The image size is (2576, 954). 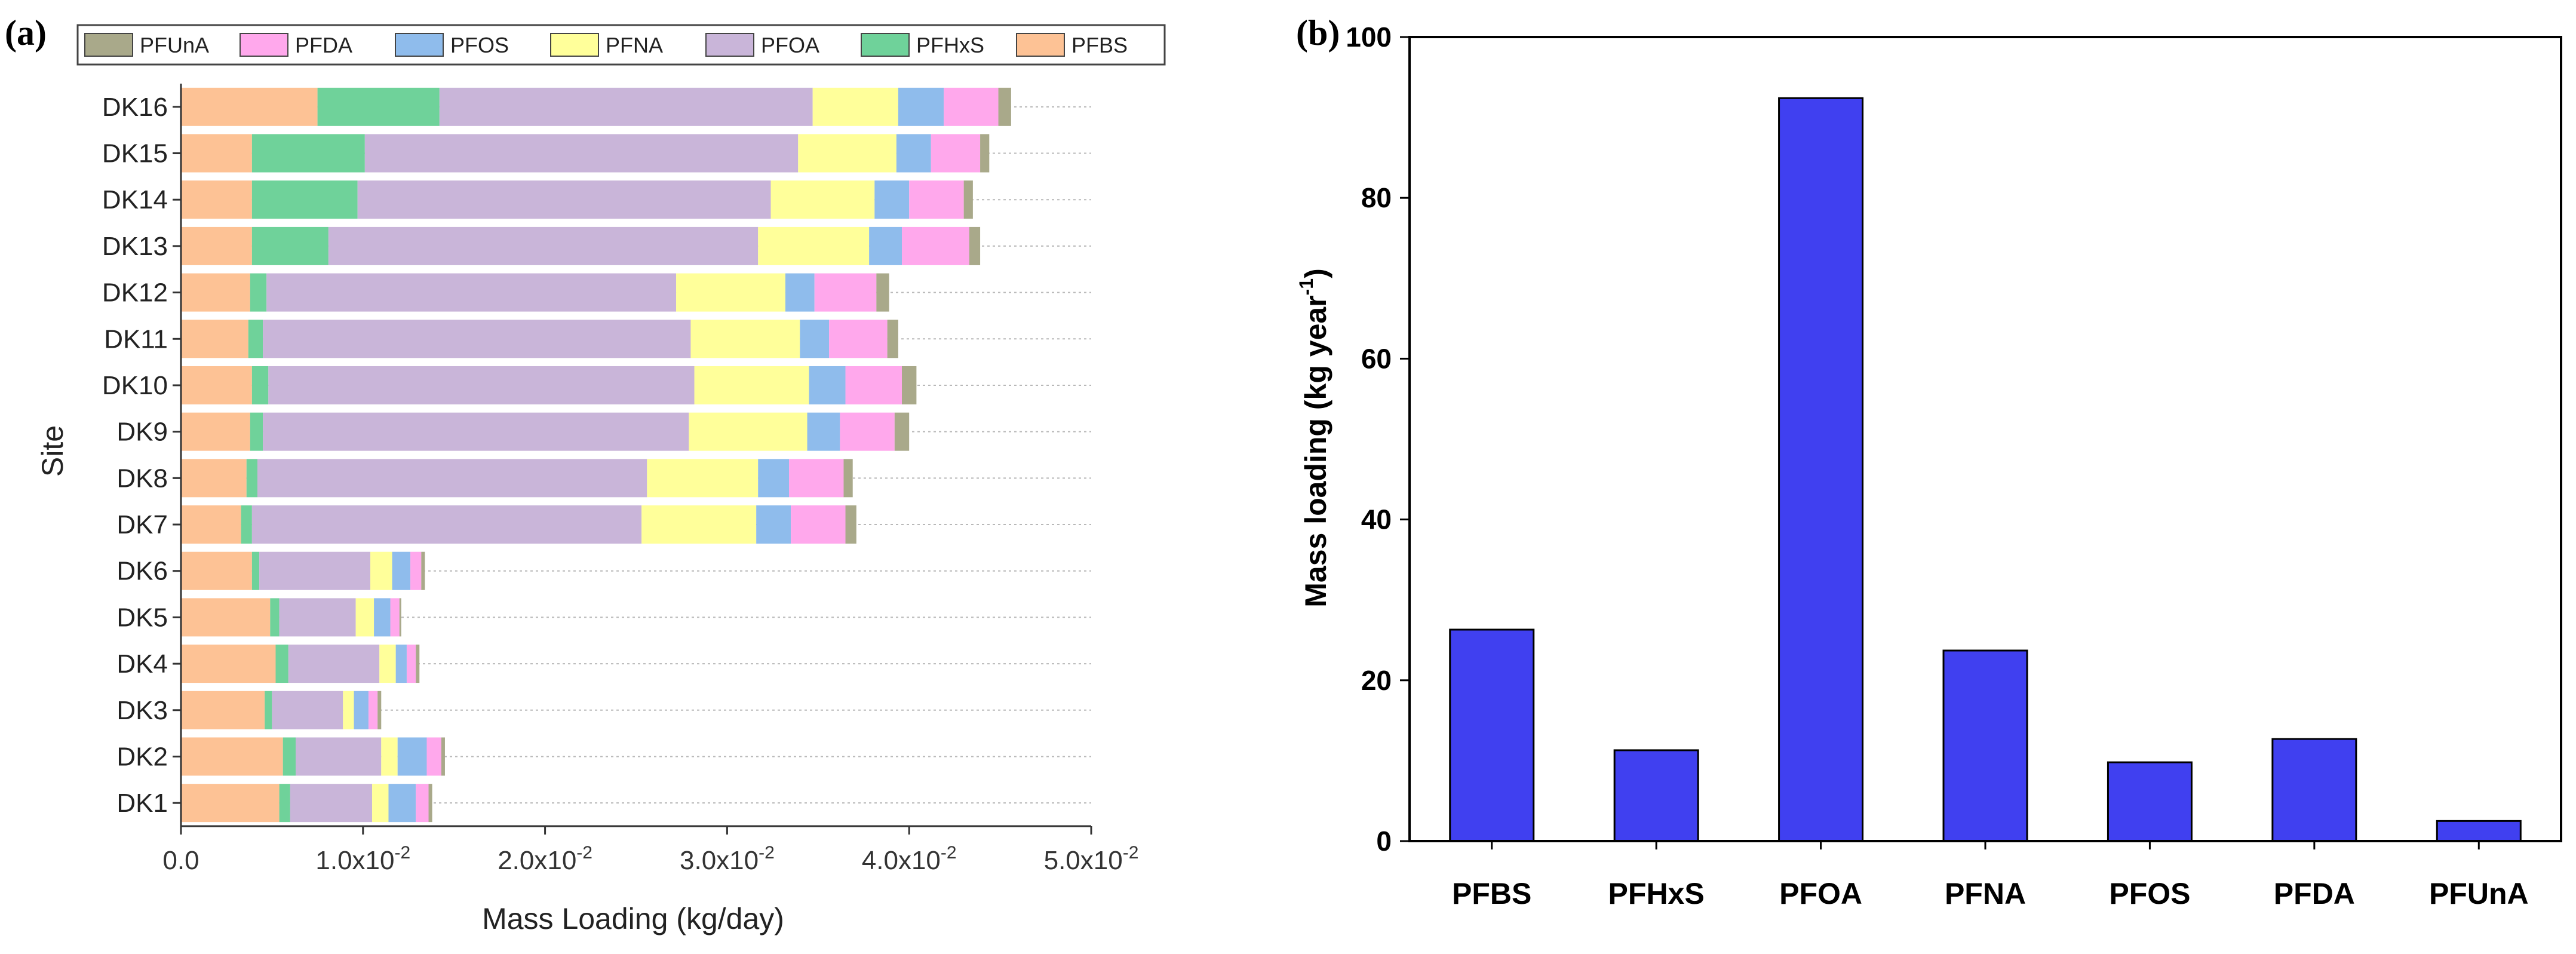 What do you see at coordinates (1306, 286) in the screenshot?
I see `y-axis-title-exponent: -1` at bounding box center [1306, 286].